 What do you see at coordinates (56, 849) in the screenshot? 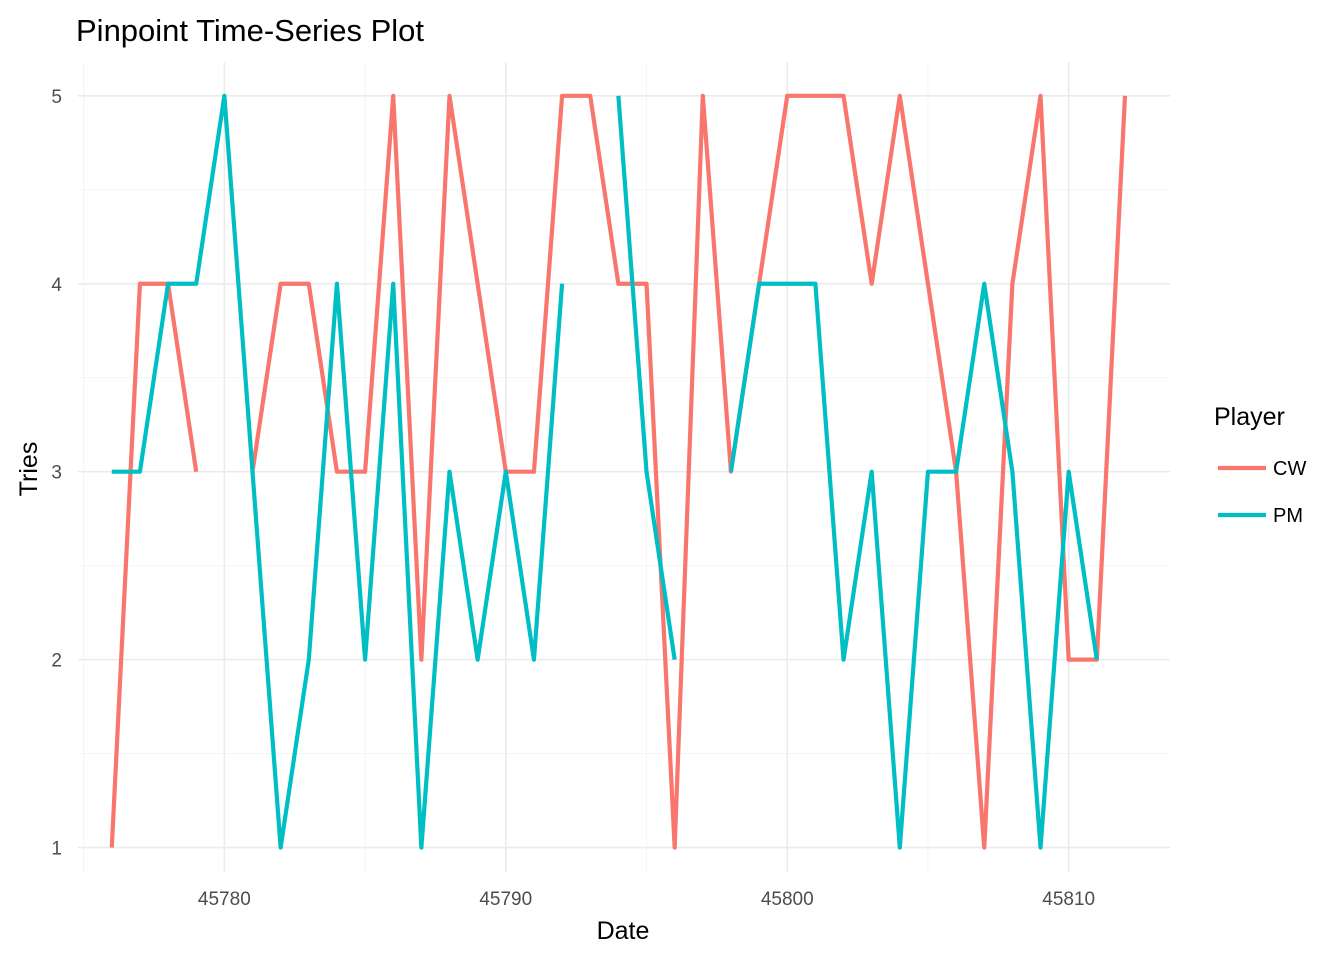
I see `y-tick-label: 1` at bounding box center [56, 849].